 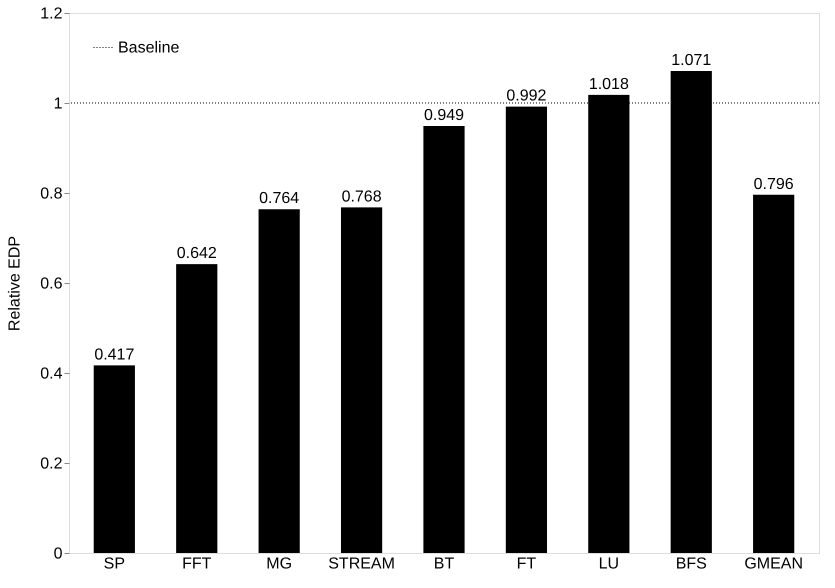 I want to click on y-tick-label: 0, so click(x=58, y=554).